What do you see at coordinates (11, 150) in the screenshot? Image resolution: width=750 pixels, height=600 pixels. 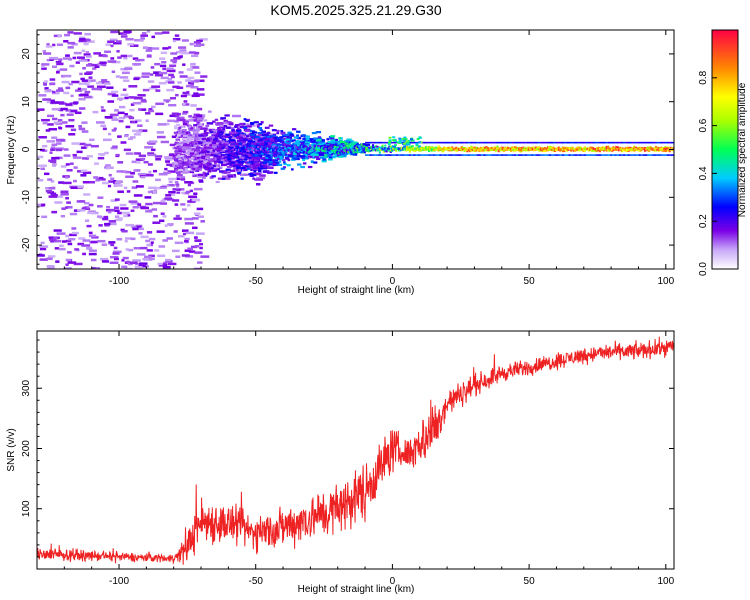 I see `spectrogram-ylabel: Frequency (Hz)` at bounding box center [11, 150].